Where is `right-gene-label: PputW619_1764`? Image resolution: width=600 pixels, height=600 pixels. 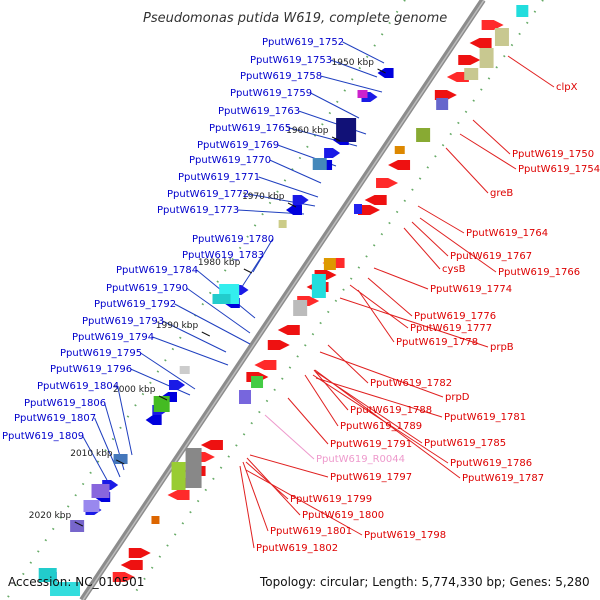 right-gene-label: PputW619_1764 is located at coordinates (507, 233).